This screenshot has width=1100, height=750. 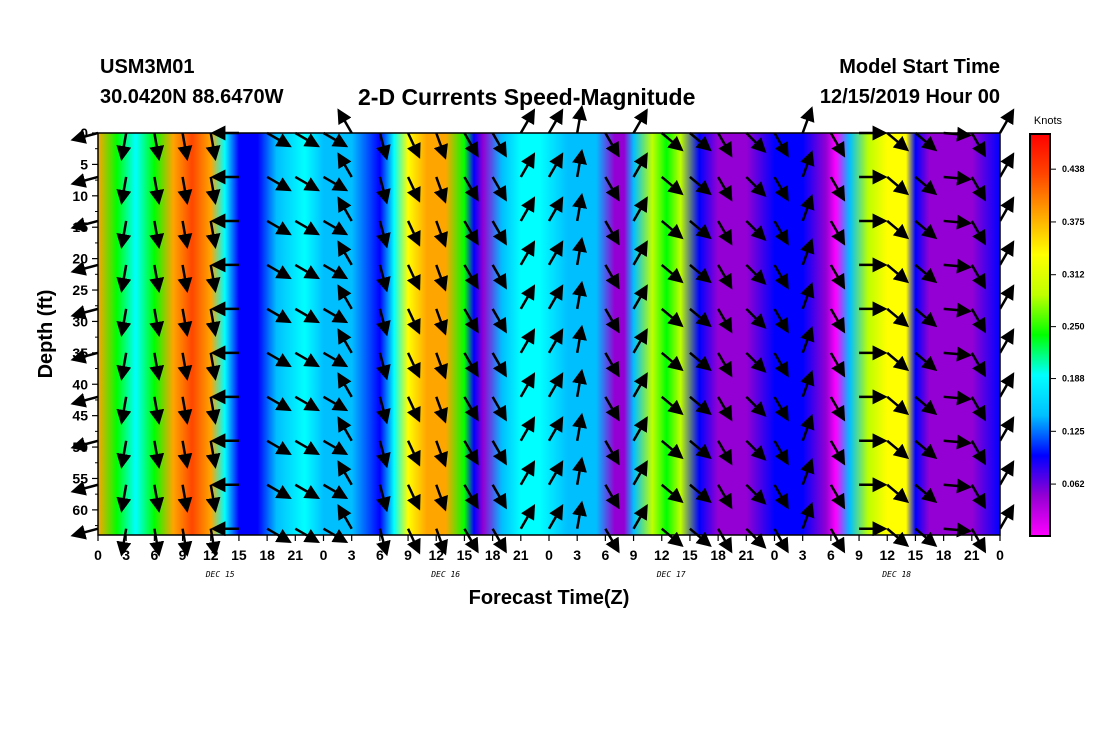 What do you see at coordinates (98, 555) in the screenshot?
I see `x-tick-label: 0` at bounding box center [98, 555].